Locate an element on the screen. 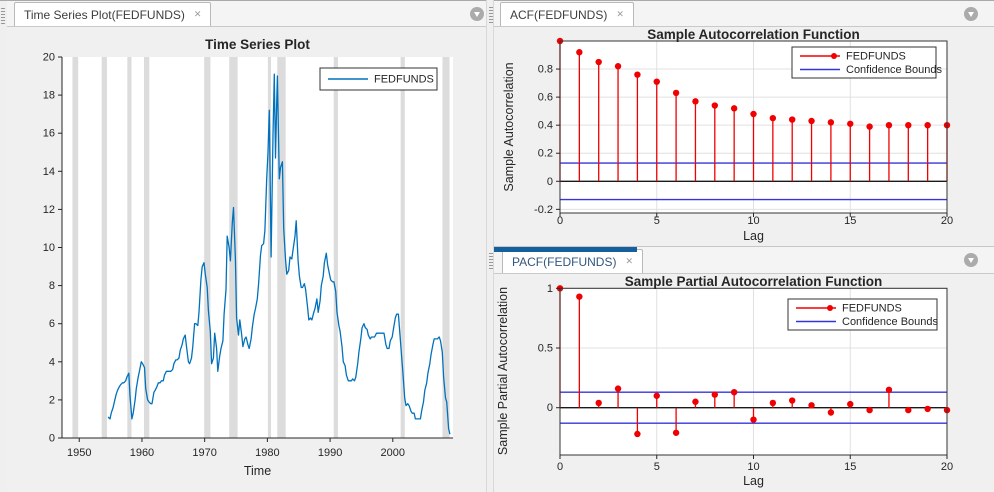 Image resolution: width=994 pixels, height=492 pixels. tab-acf: ACF(FEDFUNDS) ✕ is located at coordinates (567, 14).